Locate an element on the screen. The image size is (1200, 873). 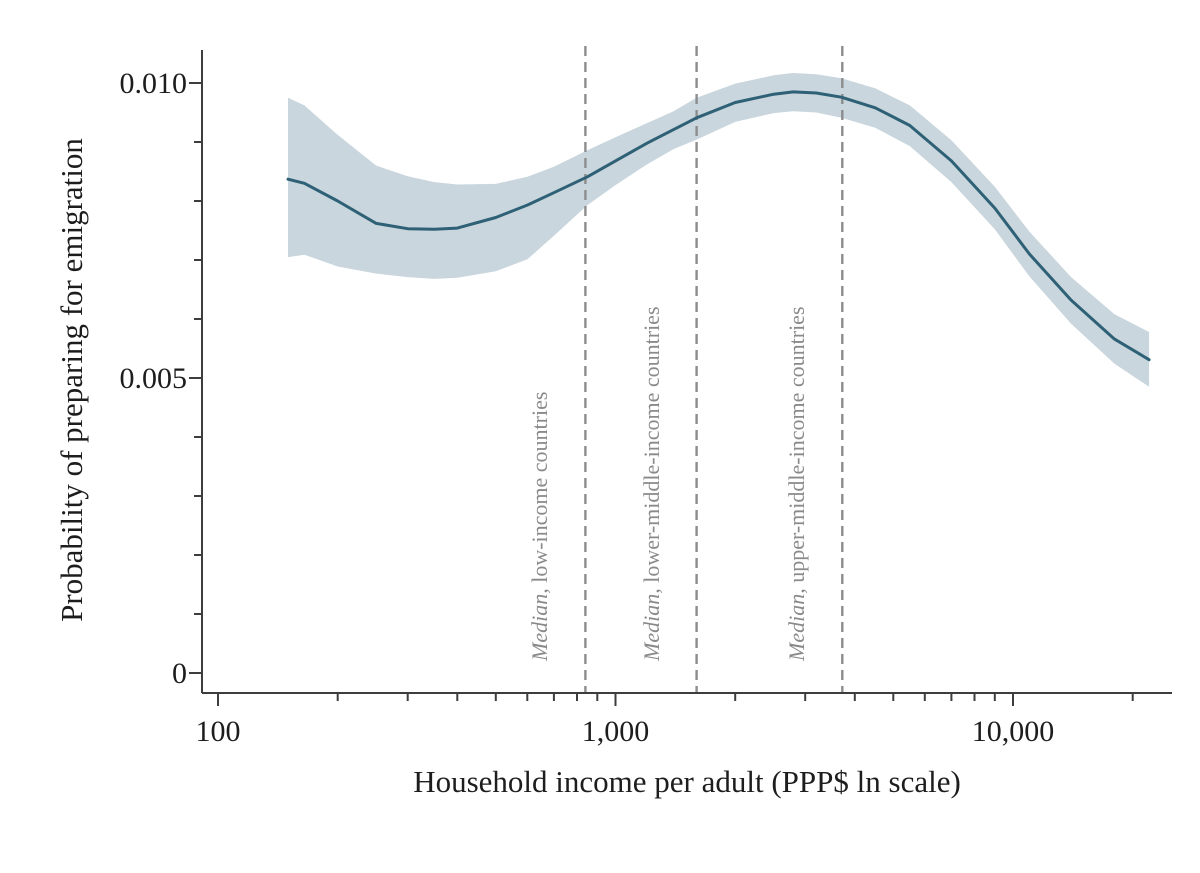
median-label-upper-middle-income: Median, upper-middle-income countries is located at coordinates (797, 483).